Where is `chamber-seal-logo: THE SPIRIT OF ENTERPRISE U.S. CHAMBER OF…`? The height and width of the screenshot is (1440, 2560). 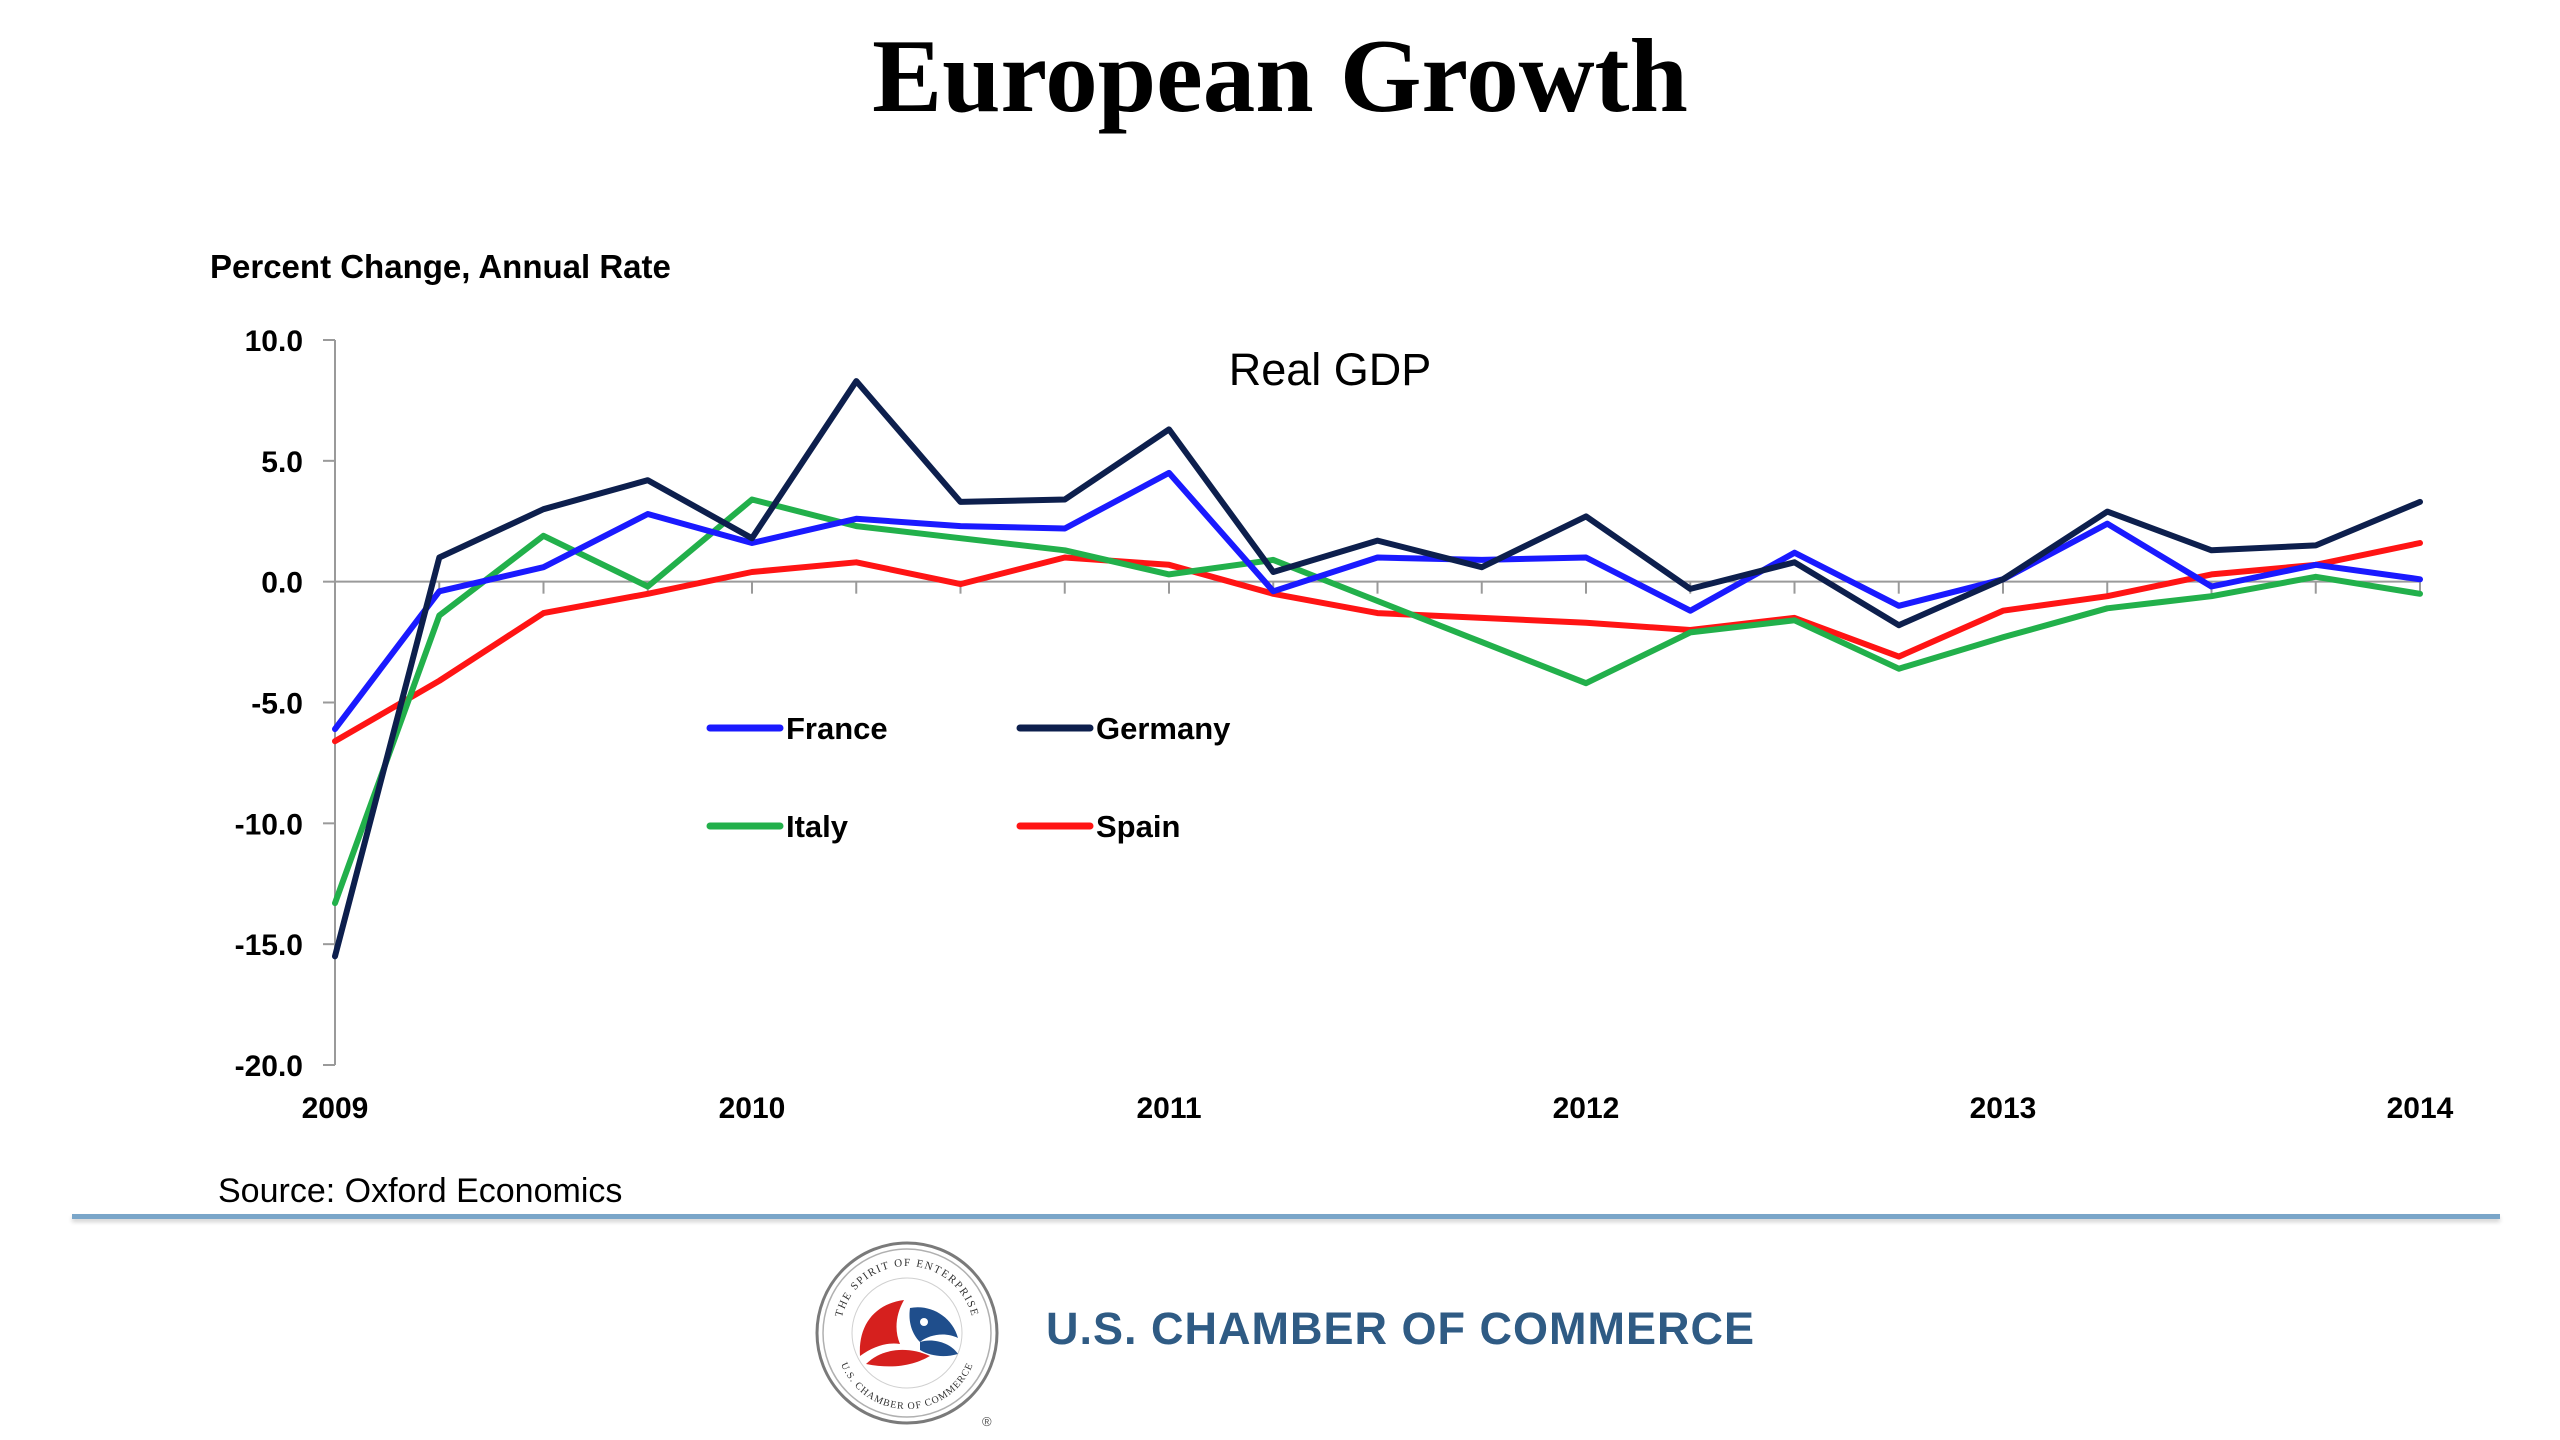
chamber-seal-logo: THE SPIRIT OF ENTERPRISE U.S. CHAMBER OF… is located at coordinates (907, 1334).